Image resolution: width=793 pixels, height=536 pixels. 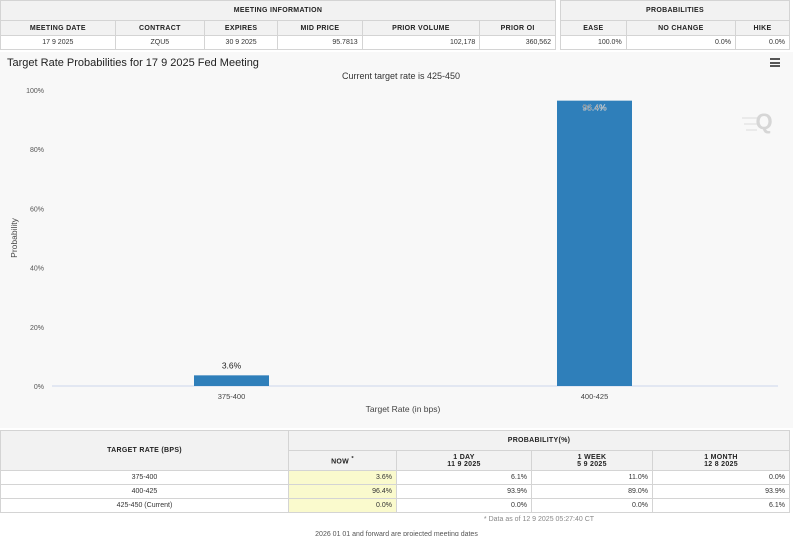 What do you see at coordinates (144, 505) in the screenshot?
I see `rate-cell: 425-450 (Current)` at bounding box center [144, 505].